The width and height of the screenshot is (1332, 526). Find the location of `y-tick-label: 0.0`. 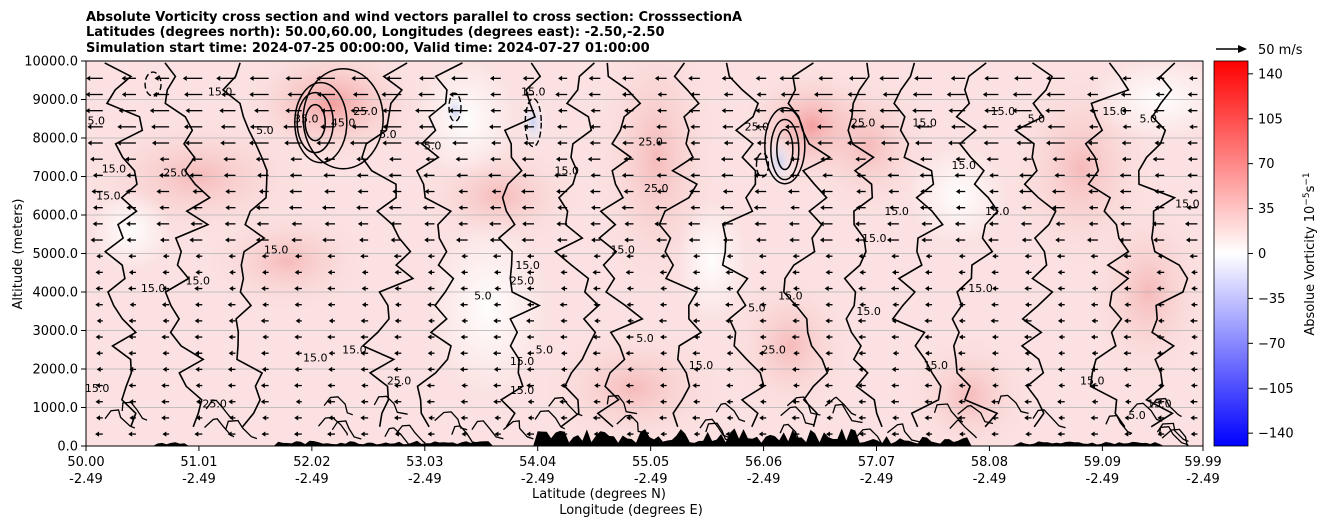

y-tick-label: 0.0 is located at coordinates (67, 447).